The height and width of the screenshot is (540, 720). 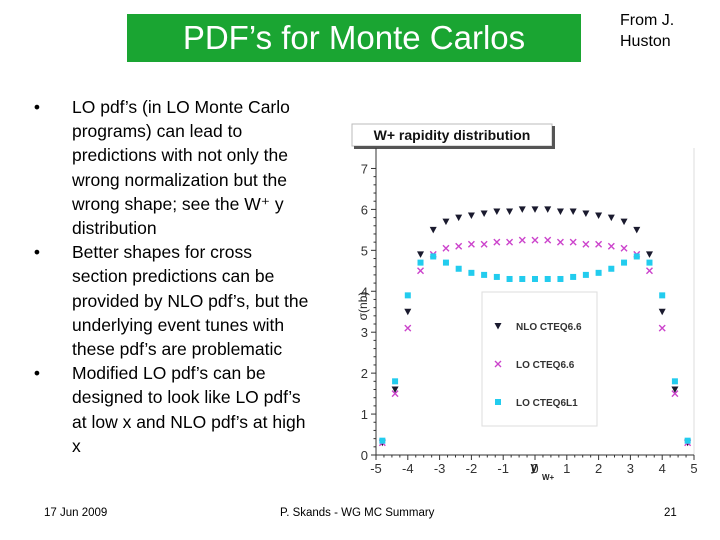 I want to click on legend: NLO CTEQ6.6 LO CTEQ6.6 LO CTEQ6L1, so click(x=538, y=365).